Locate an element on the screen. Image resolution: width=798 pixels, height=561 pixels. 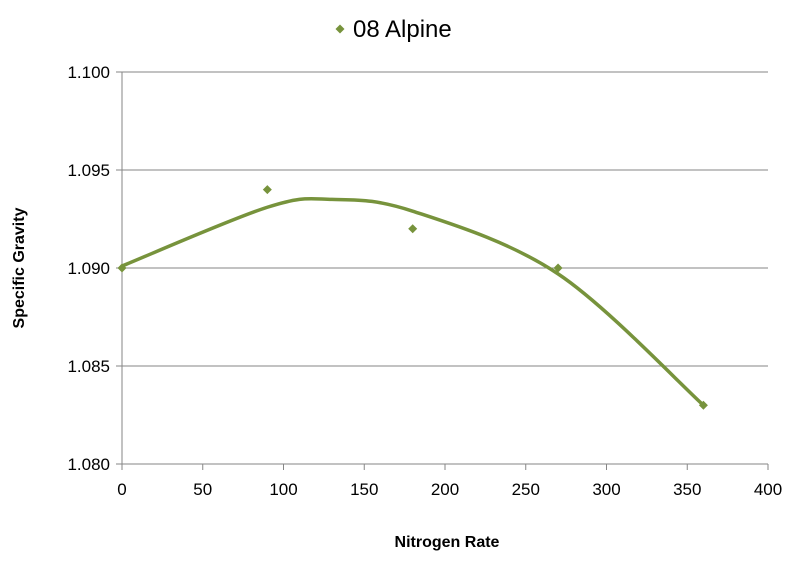
y-tick-label: 1.090 is located at coordinates (88, 268).